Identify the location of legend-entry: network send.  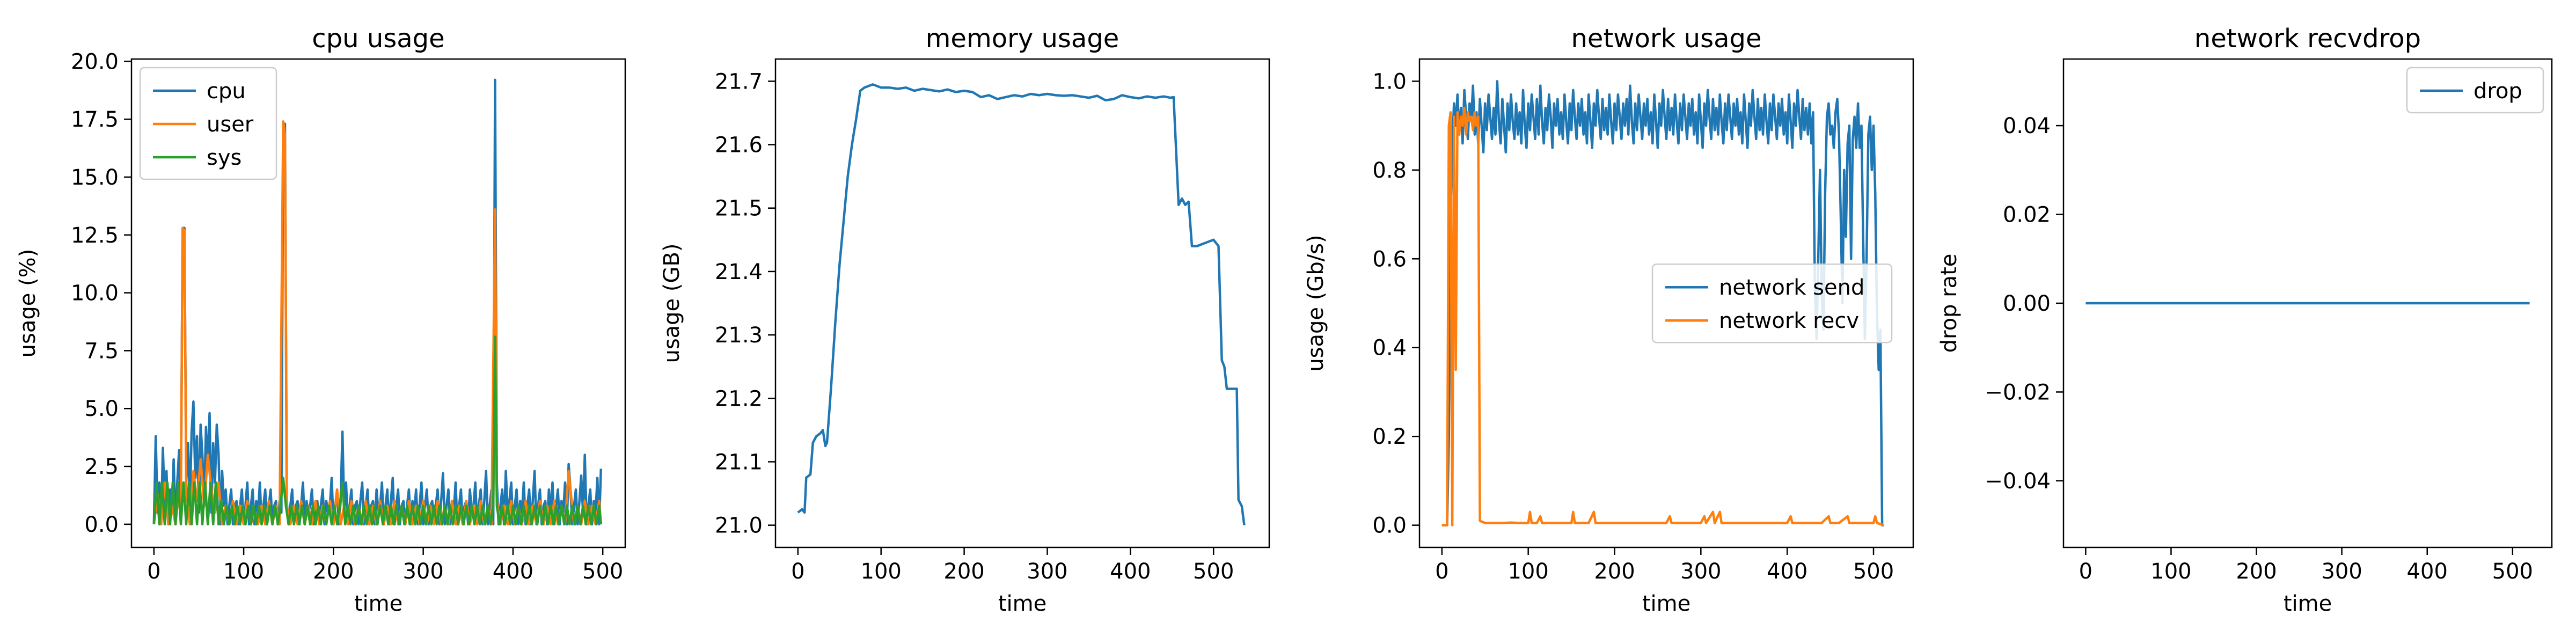
(1791, 287).